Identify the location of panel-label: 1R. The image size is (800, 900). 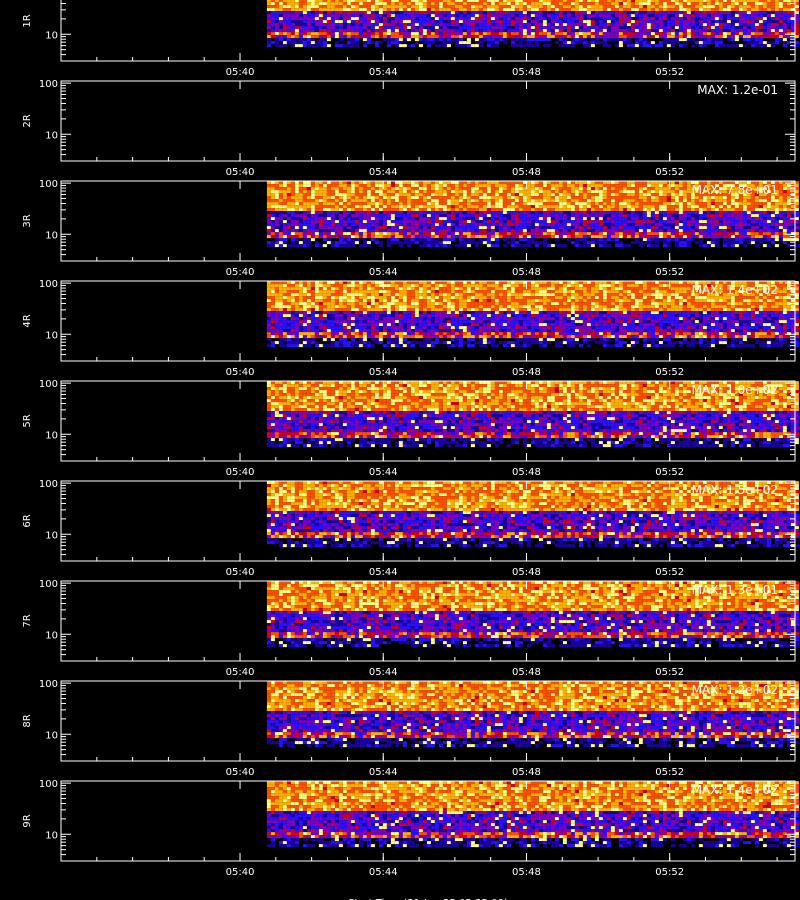
(27, 20).